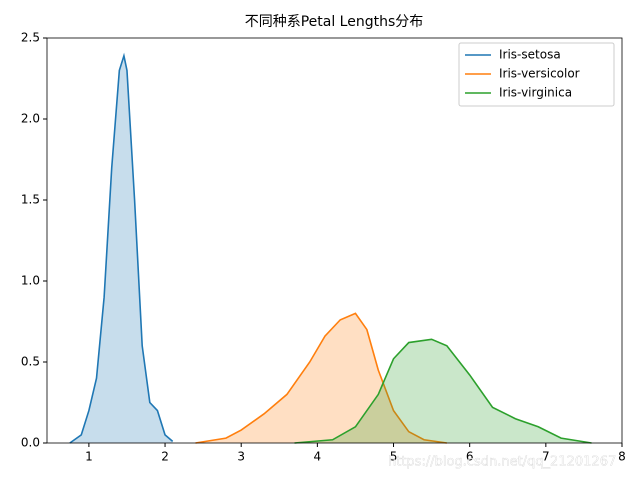 This screenshot has height=480, width=640. What do you see at coordinates (535, 93) in the screenshot?
I see `legend-label: Iris-virginica` at bounding box center [535, 93].